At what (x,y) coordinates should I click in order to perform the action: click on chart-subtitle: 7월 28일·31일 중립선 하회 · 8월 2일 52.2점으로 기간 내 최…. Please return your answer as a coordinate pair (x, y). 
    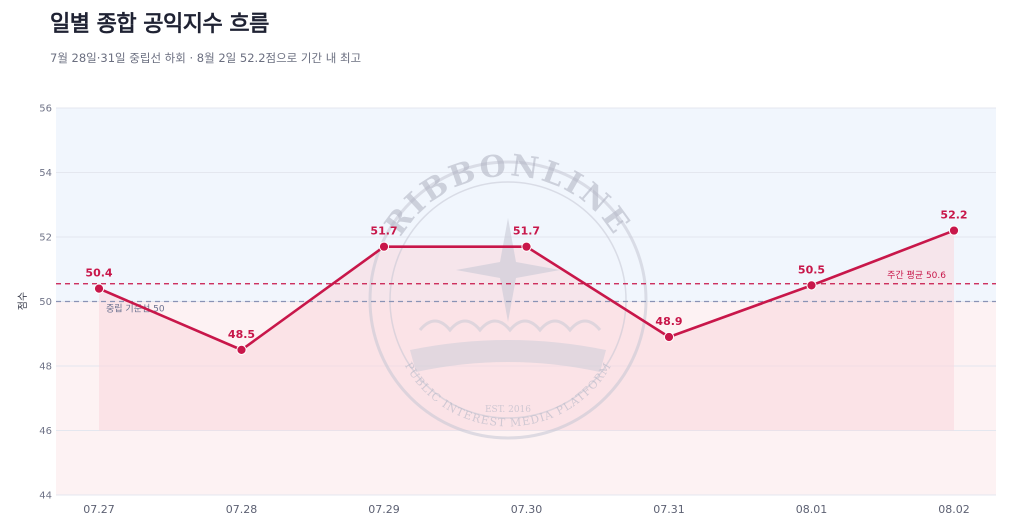
    Looking at the image, I should click on (206, 58).